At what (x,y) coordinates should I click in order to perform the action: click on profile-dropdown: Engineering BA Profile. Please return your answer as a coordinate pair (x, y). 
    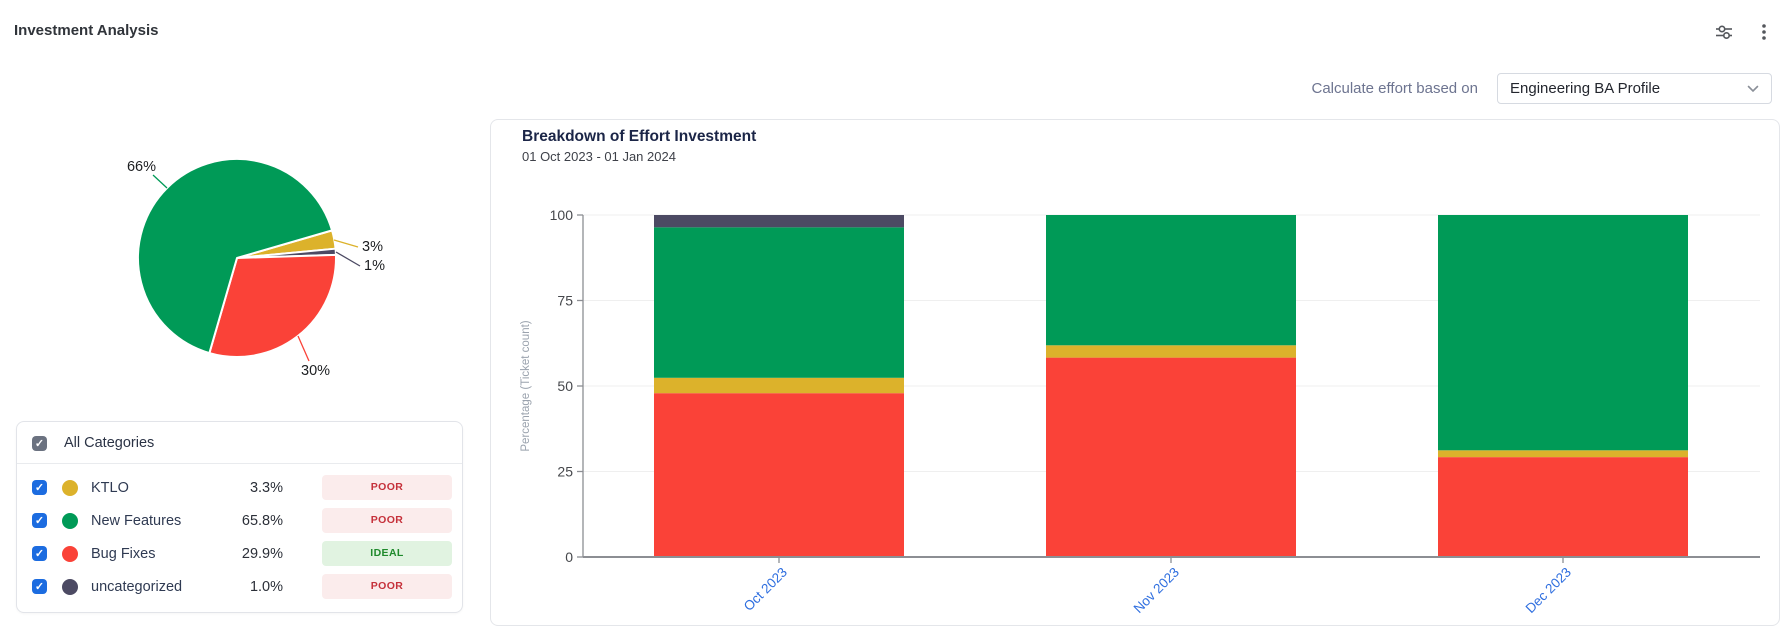
    Looking at the image, I should click on (1634, 88).